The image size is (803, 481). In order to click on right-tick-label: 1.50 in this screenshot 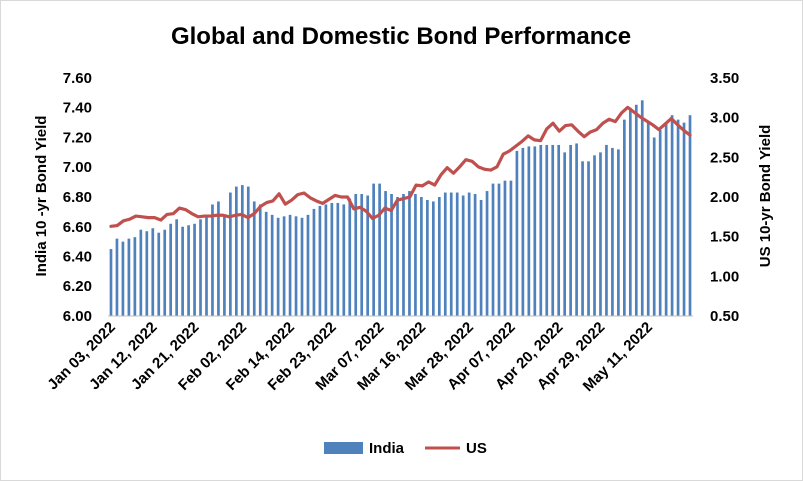, I will do `click(724, 237)`.